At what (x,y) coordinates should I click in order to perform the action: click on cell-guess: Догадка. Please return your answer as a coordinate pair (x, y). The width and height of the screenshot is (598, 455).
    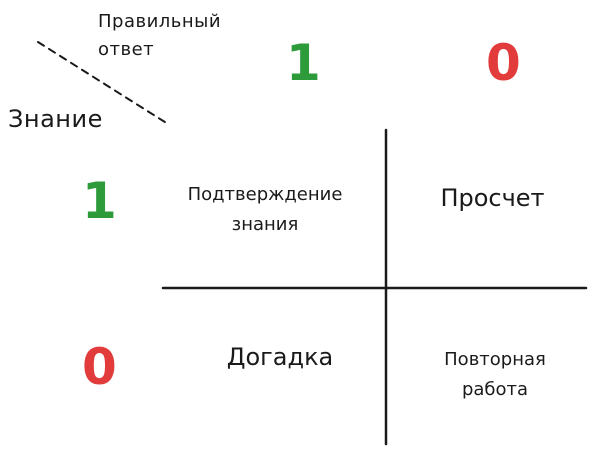
    Looking at the image, I should click on (280, 357).